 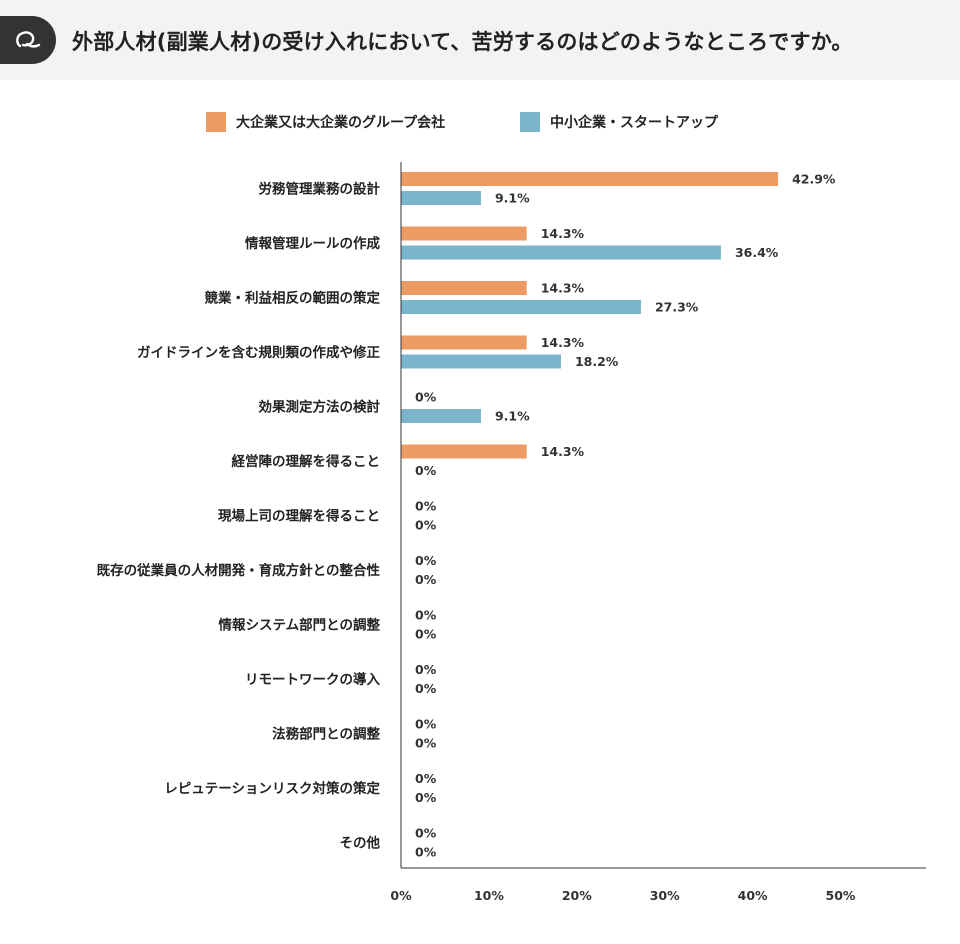 I want to click on category-label: 競業・利益相反の範囲の策定, so click(x=293, y=298).